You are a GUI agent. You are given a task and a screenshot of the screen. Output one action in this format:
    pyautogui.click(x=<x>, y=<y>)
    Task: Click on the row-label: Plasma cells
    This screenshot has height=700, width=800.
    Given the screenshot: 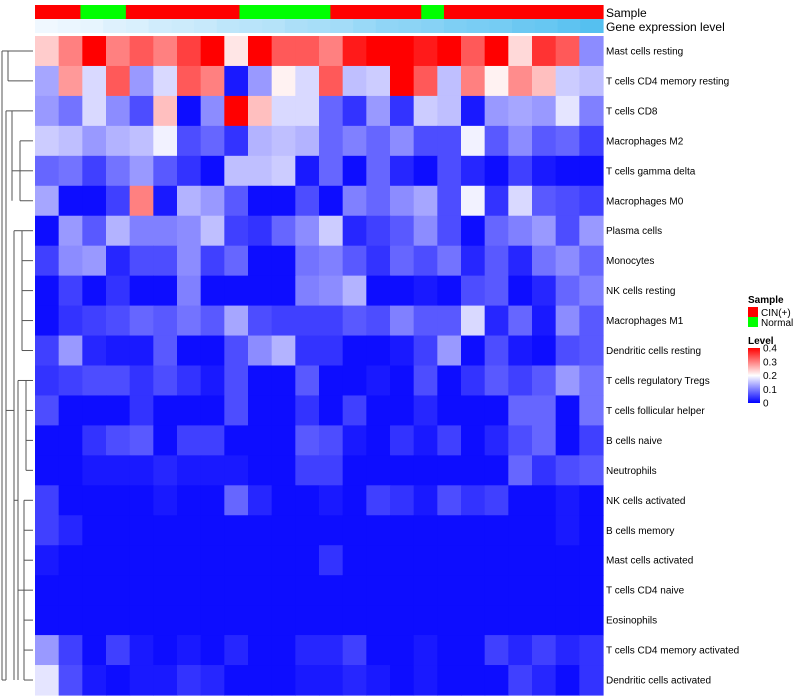 What is the action you would take?
    pyautogui.click(x=634, y=231)
    